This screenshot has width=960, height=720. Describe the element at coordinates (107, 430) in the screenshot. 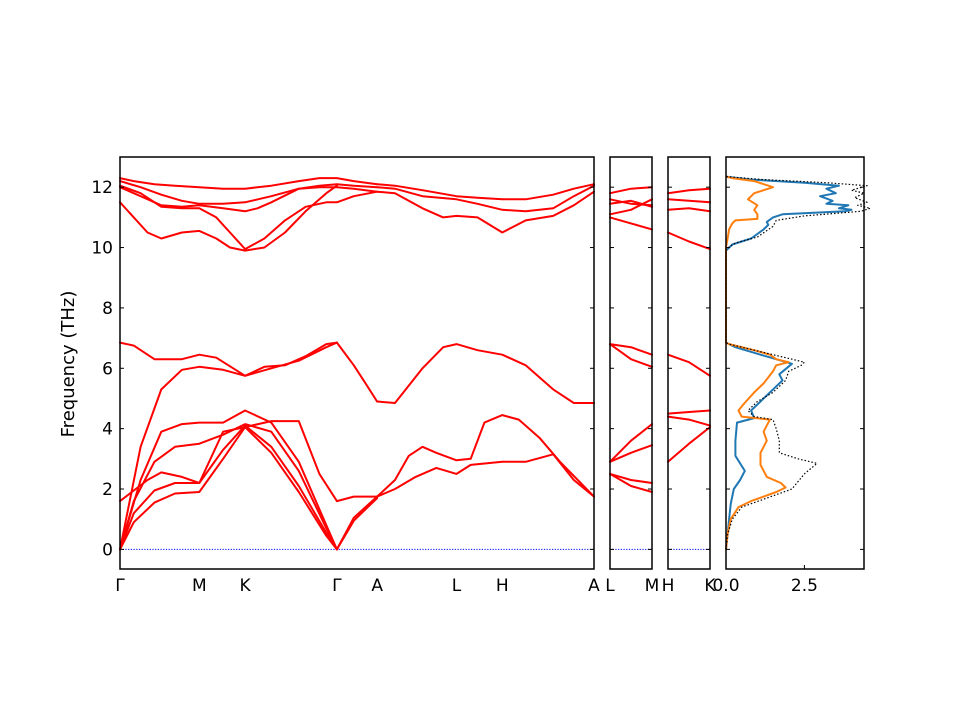

I see `y-tick-label: 4` at that location.